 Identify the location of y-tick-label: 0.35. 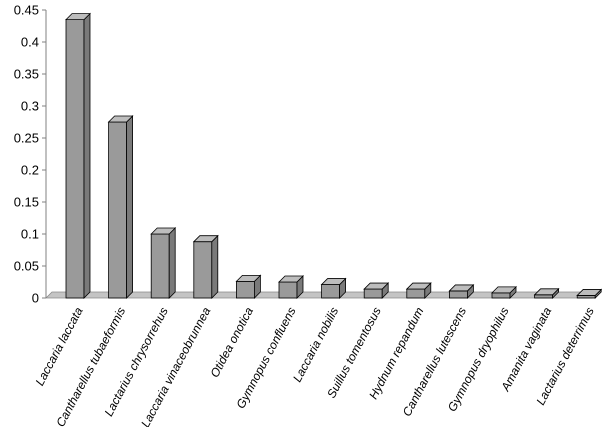
(26, 74).